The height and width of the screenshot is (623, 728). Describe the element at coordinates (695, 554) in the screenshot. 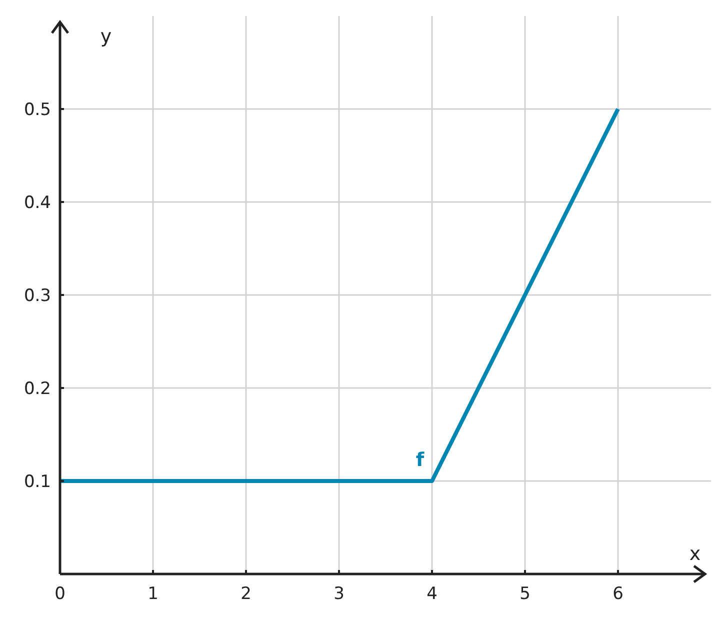

I see `x-axis-title: x` at that location.